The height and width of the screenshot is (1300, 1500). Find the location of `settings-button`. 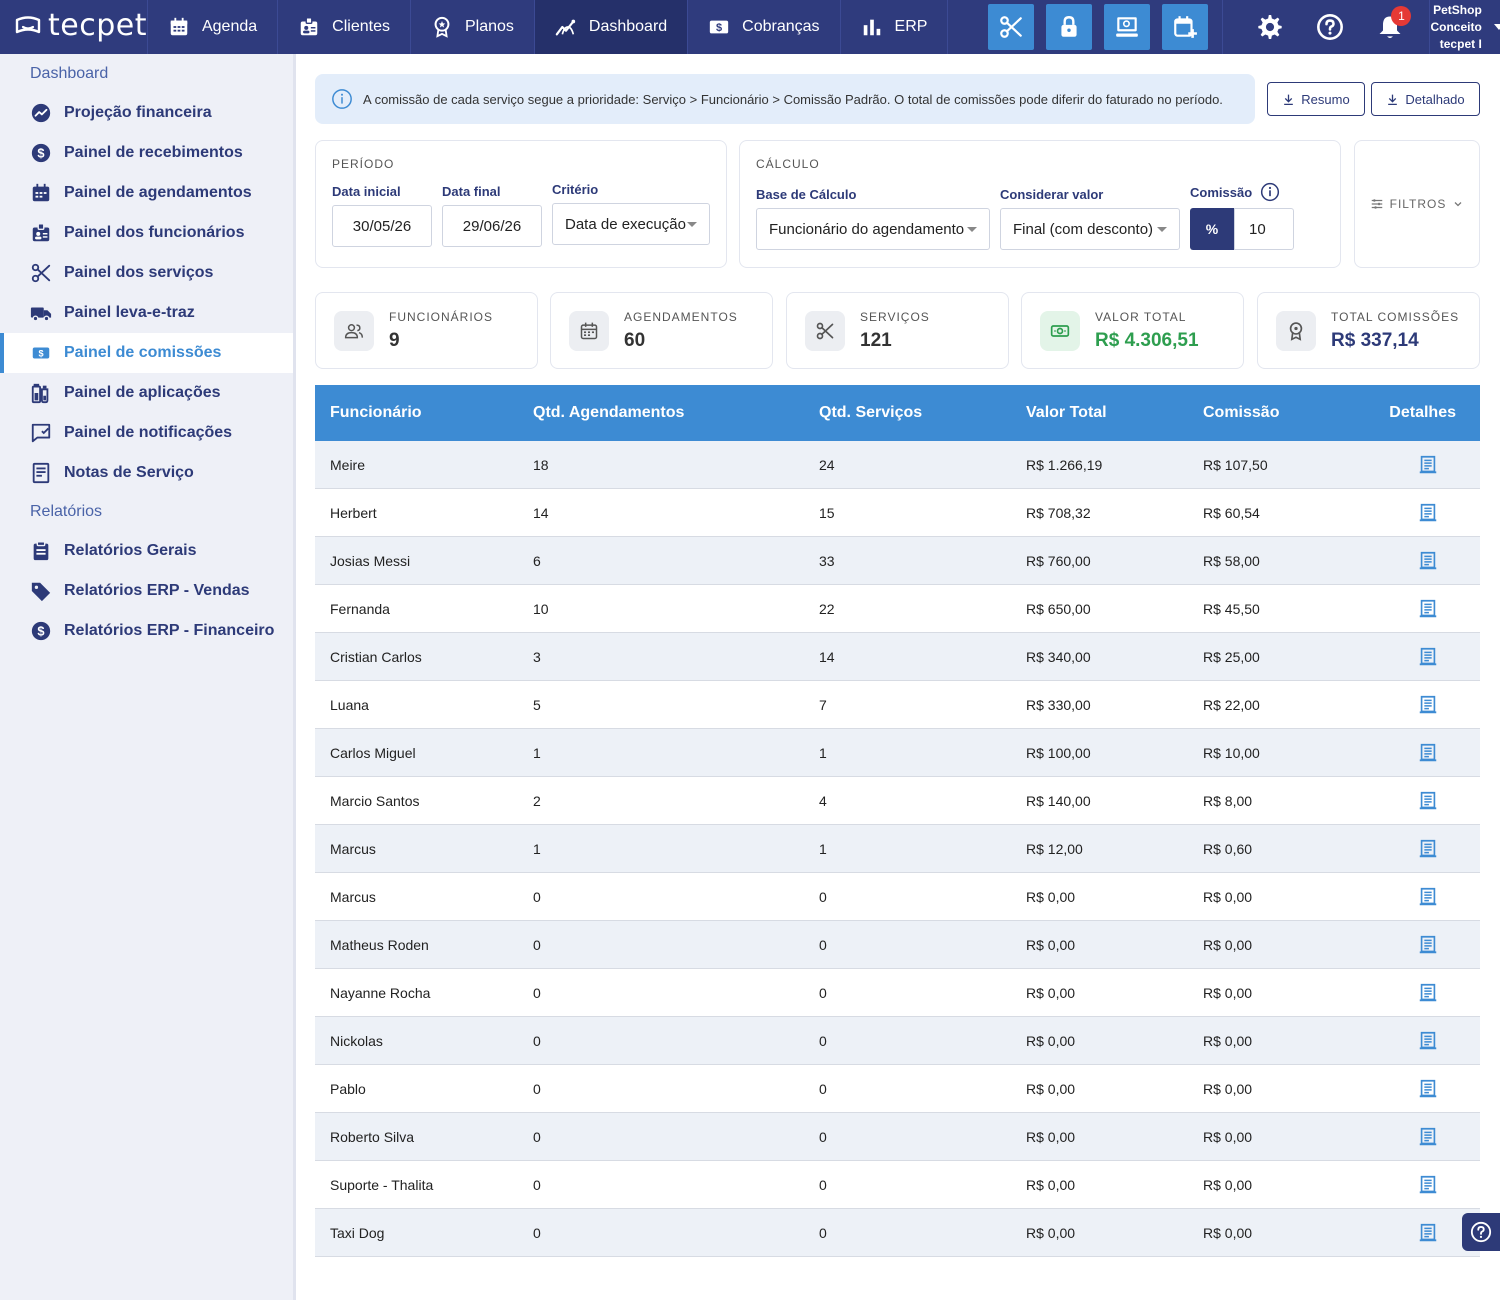

settings-button is located at coordinates (1270, 27).